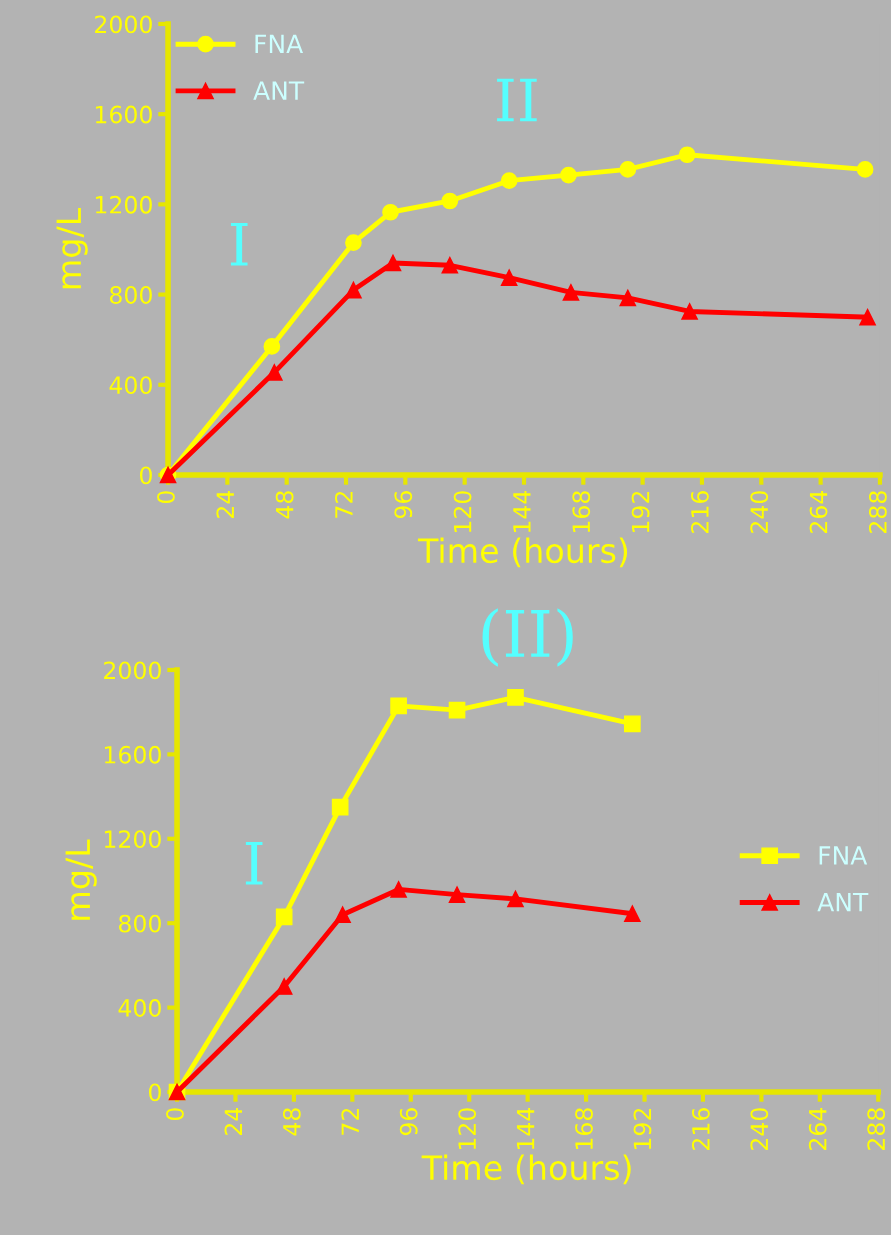 This screenshot has height=1235, width=891. Describe the element at coordinates (517, 100) in the screenshot. I see `annotation: II` at that location.